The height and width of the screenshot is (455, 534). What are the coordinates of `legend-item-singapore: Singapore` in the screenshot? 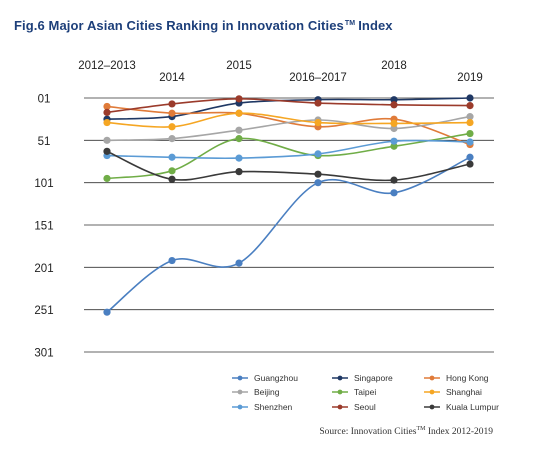 It's located at (362, 378).